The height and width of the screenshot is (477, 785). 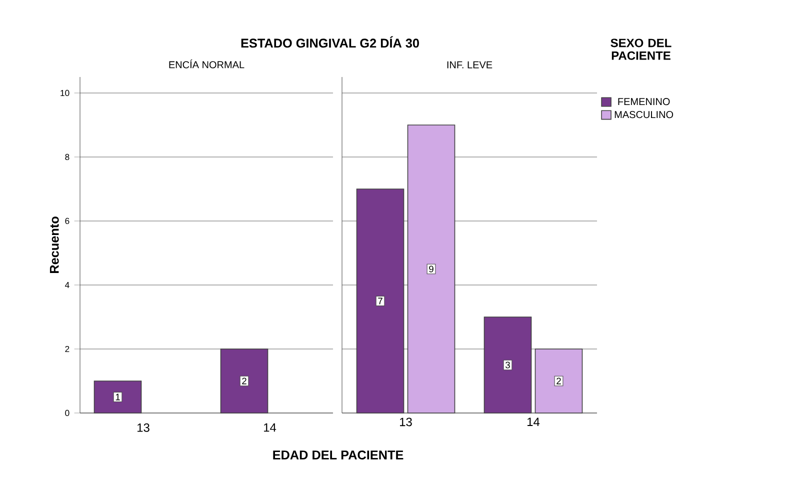 What do you see at coordinates (67, 157) in the screenshot?
I see `y-tick-label: 8` at bounding box center [67, 157].